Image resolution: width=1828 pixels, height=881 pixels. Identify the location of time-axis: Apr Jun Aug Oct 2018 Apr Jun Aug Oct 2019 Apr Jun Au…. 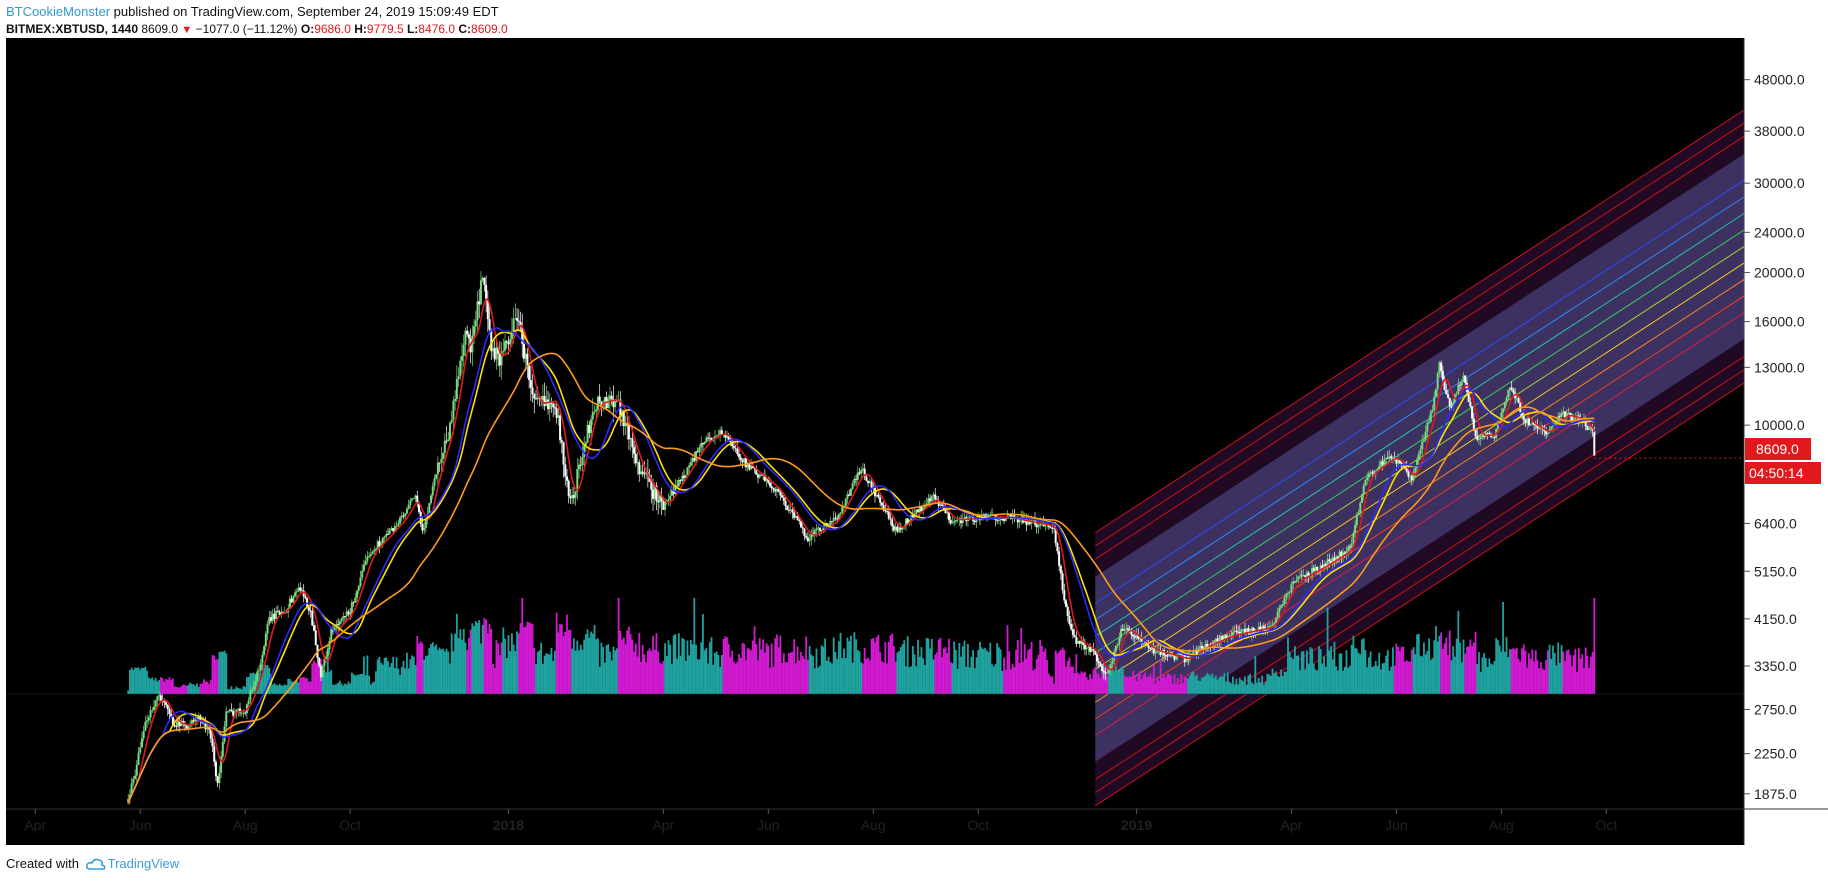
(820, 821).